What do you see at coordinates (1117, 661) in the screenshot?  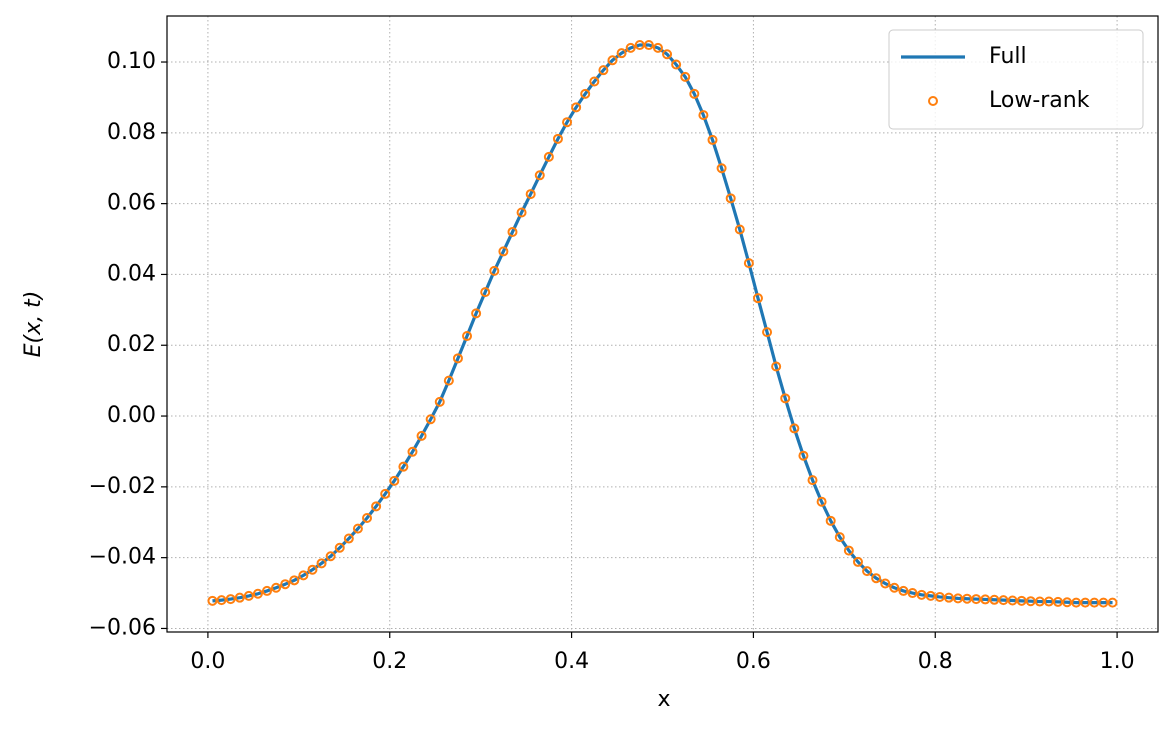 I see `x-tick-label: 1.0` at bounding box center [1117, 661].